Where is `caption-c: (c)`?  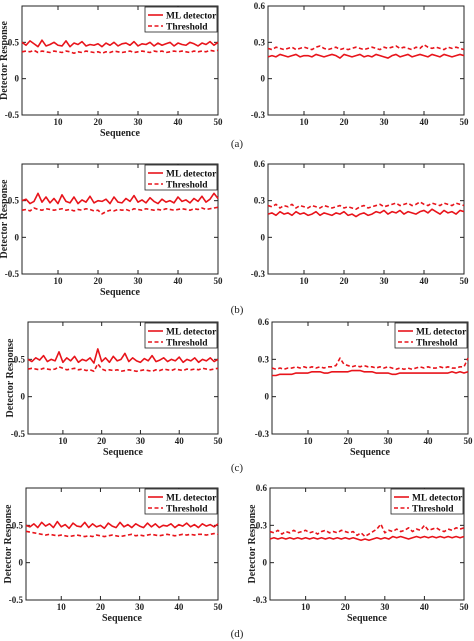 caption-c: (c) is located at coordinates (237, 468).